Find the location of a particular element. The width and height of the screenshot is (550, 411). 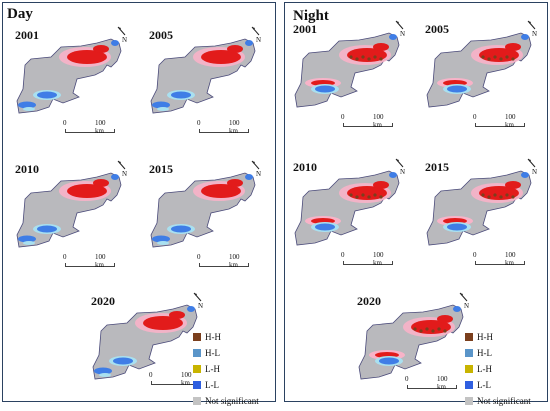

map-night-2020: 2020 N 0 100 km is located at coordinates (419, 348).